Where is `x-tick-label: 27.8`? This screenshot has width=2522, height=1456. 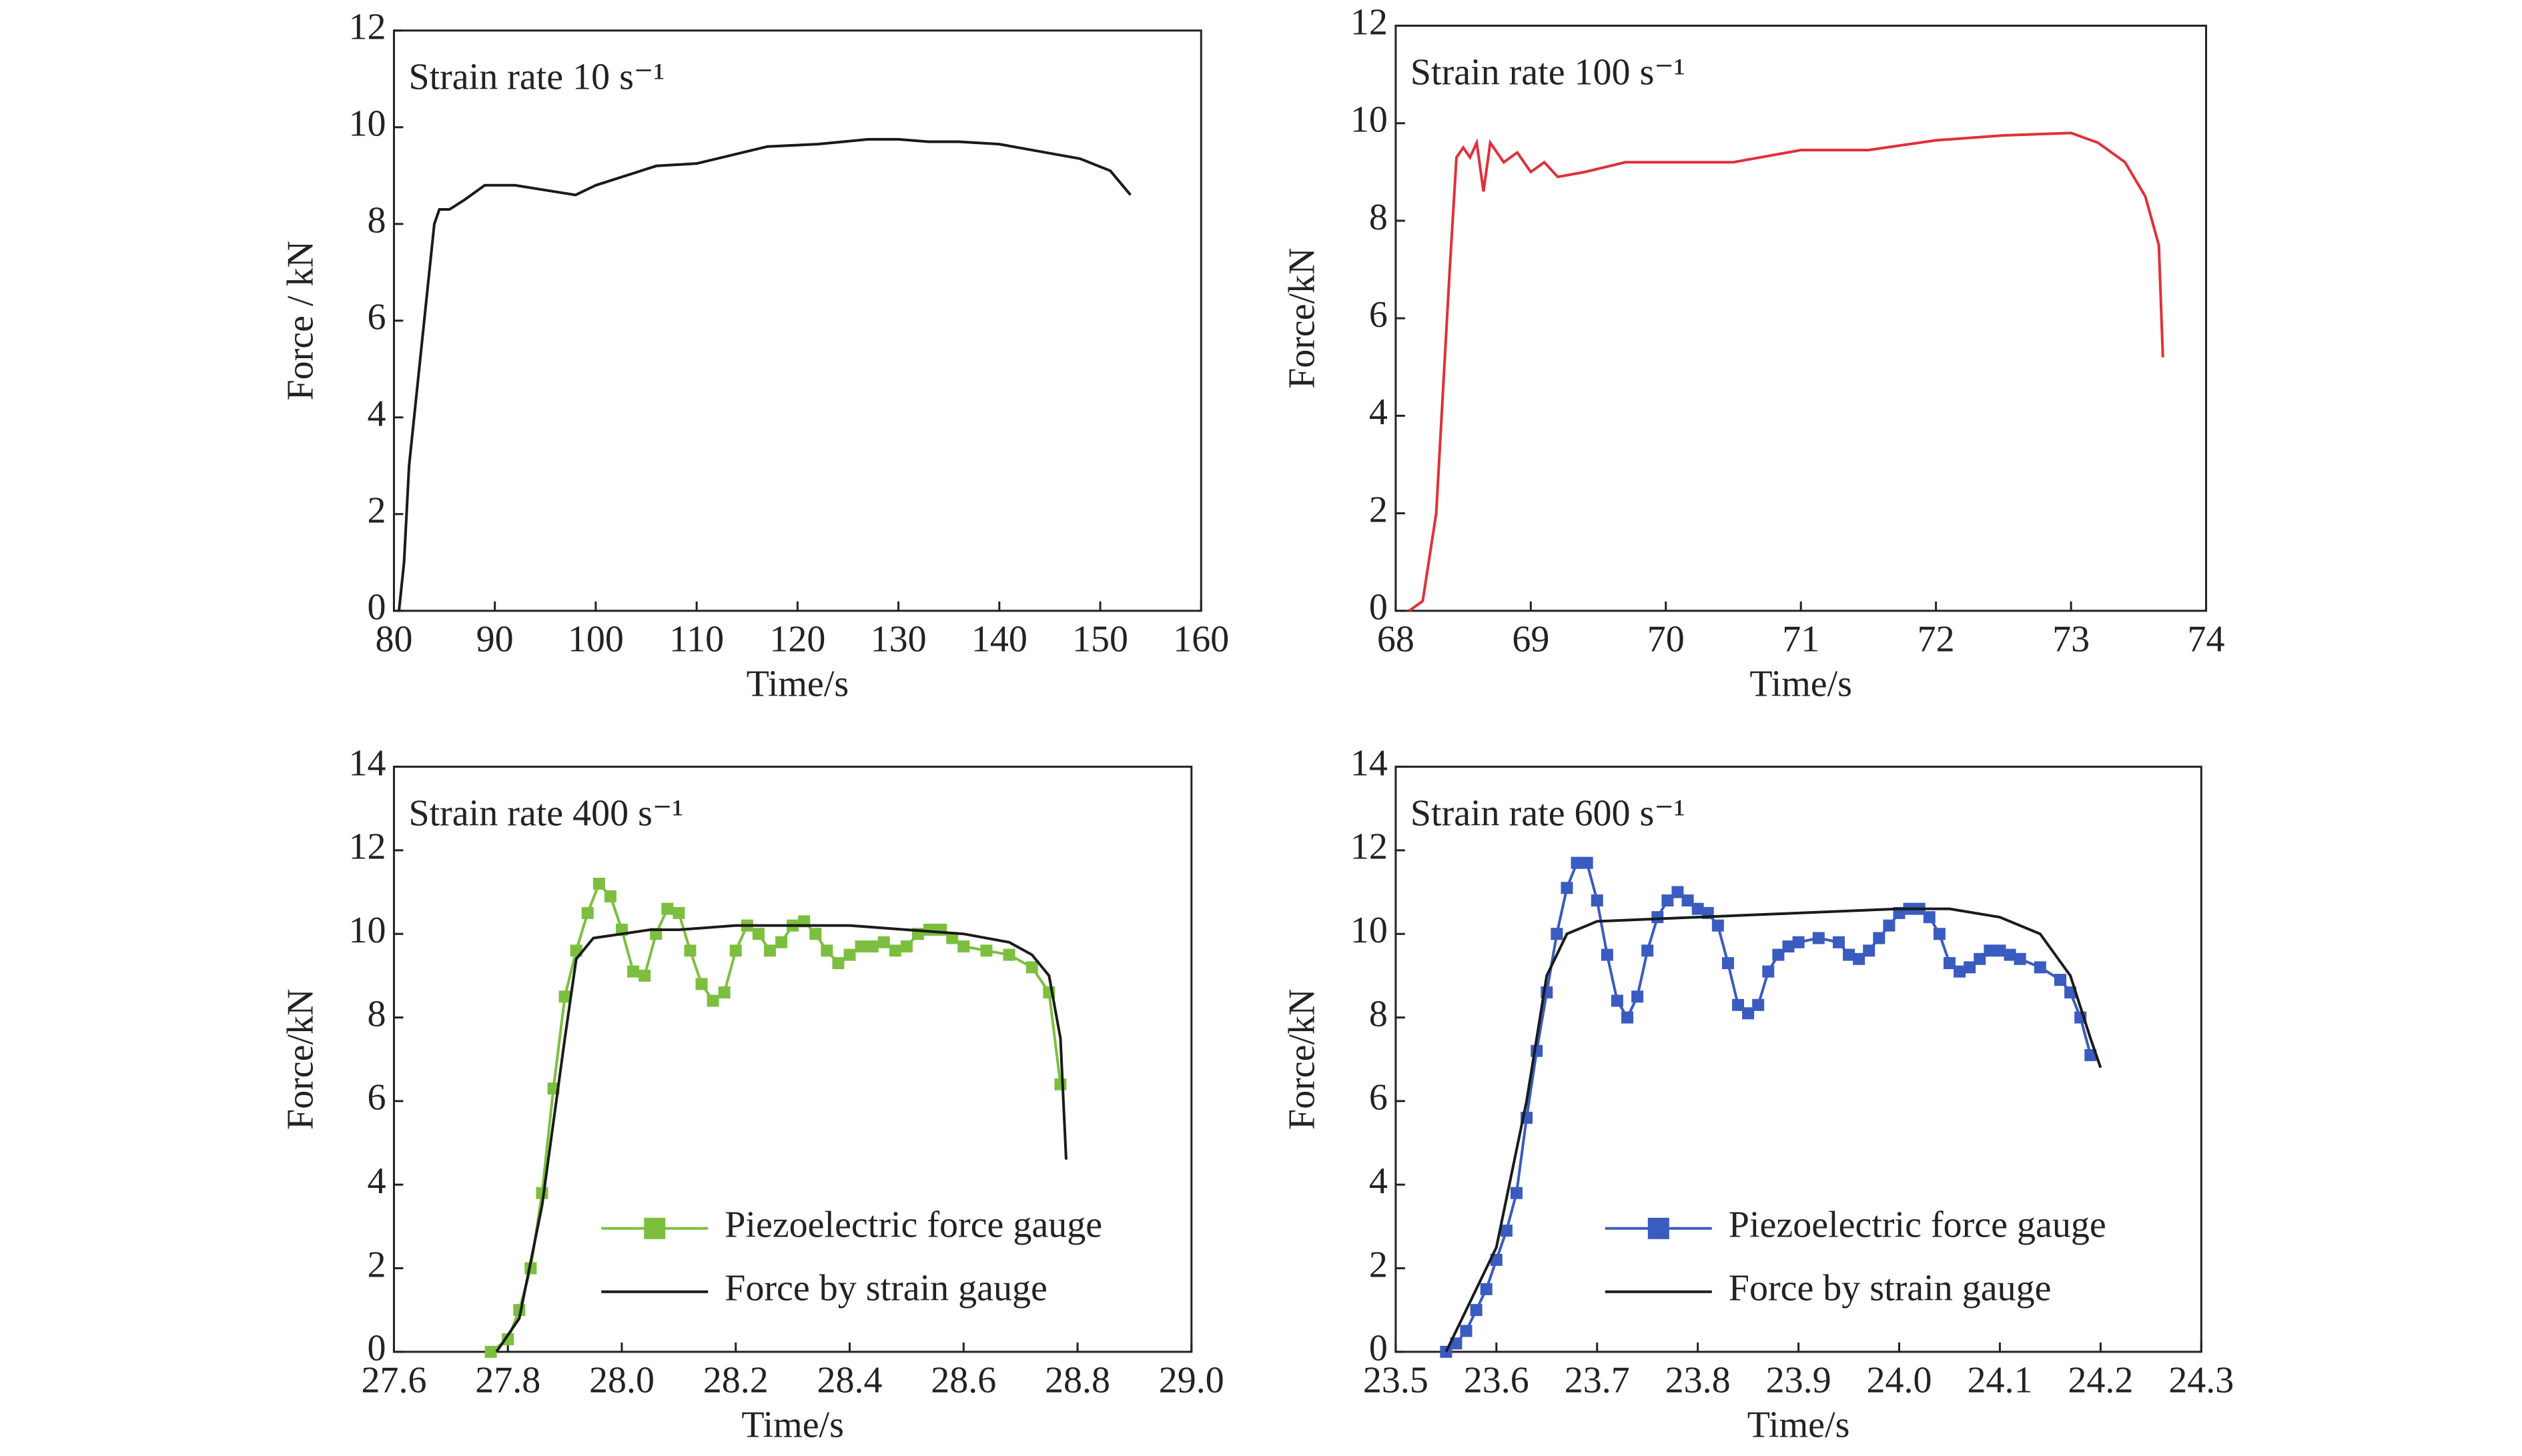 x-tick-label: 27.8 is located at coordinates (508, 1381).